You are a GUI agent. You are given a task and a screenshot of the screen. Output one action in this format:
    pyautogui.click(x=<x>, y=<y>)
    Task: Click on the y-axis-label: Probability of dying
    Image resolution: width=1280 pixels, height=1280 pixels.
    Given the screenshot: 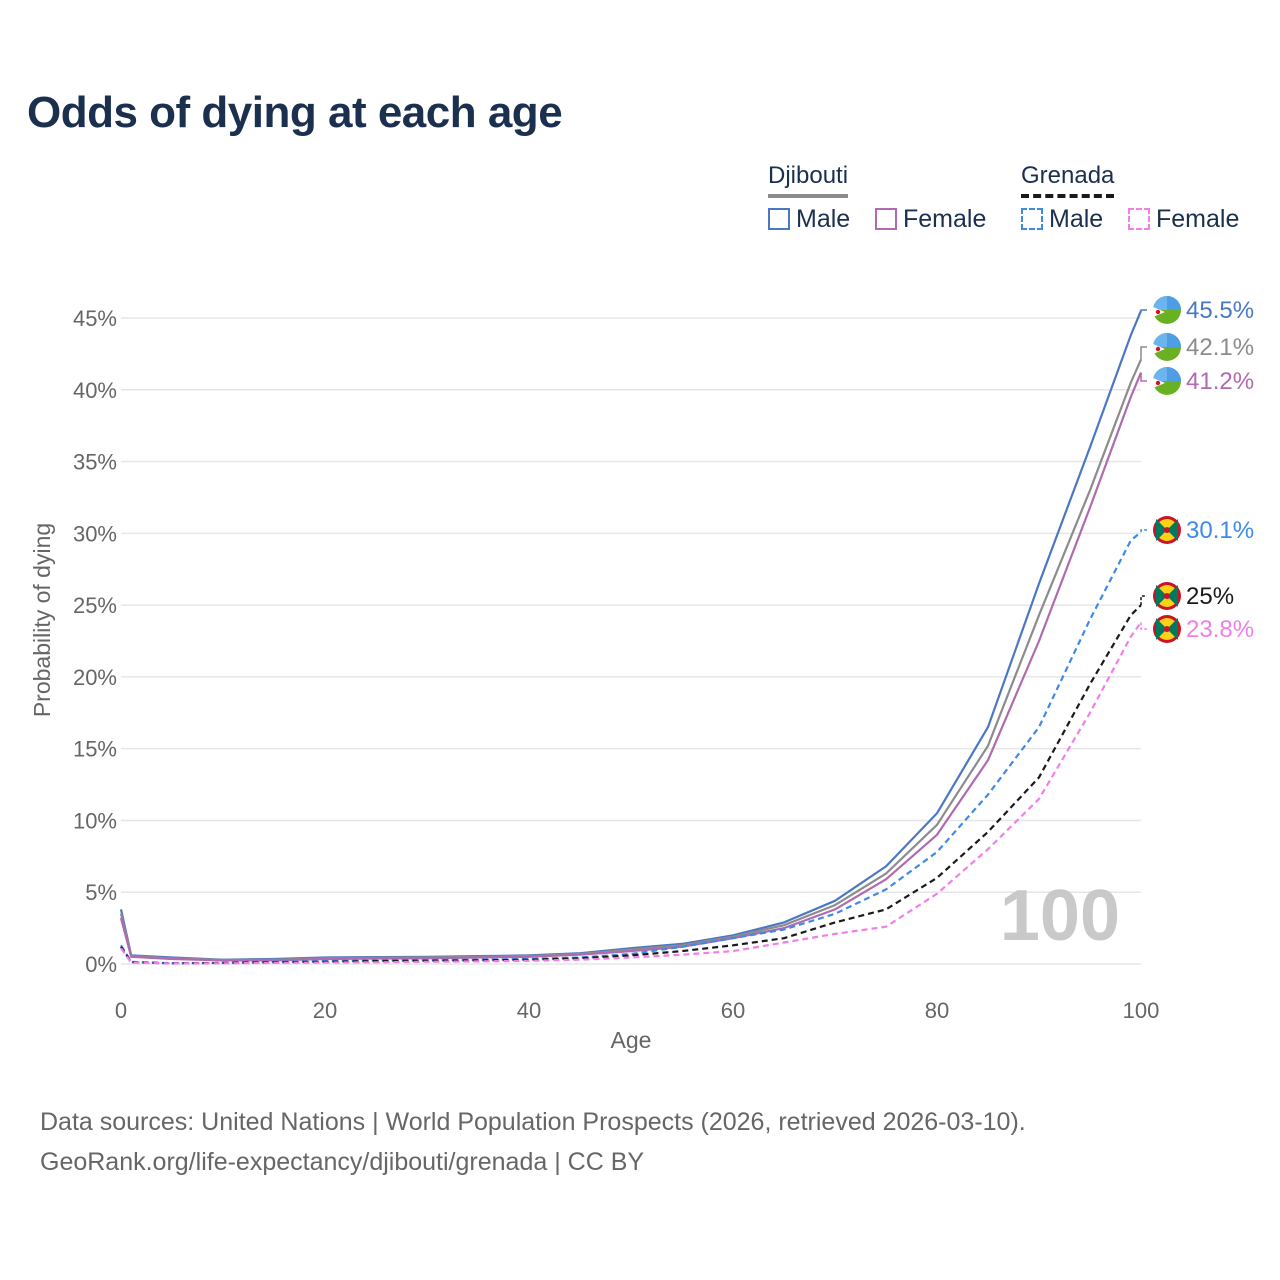 What is the action you would take?
    pyautogui.click(x=42, y=620)
    